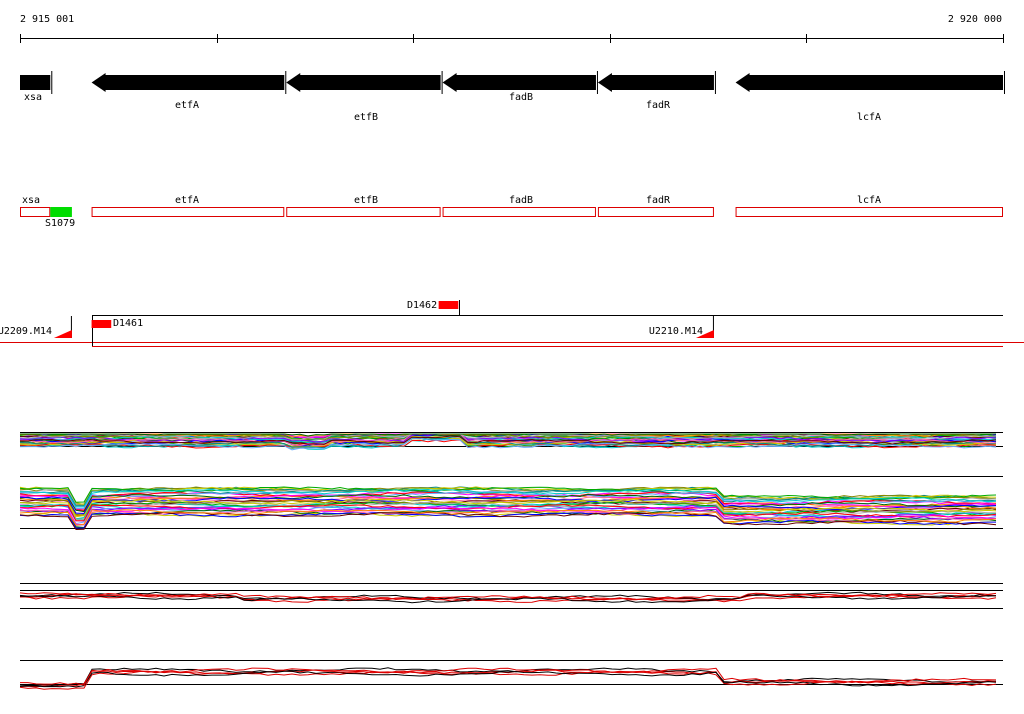  Describe the element at coordinates (33, 97) in the screenshot. I see `gene-label-xsa: xsa` at that location.